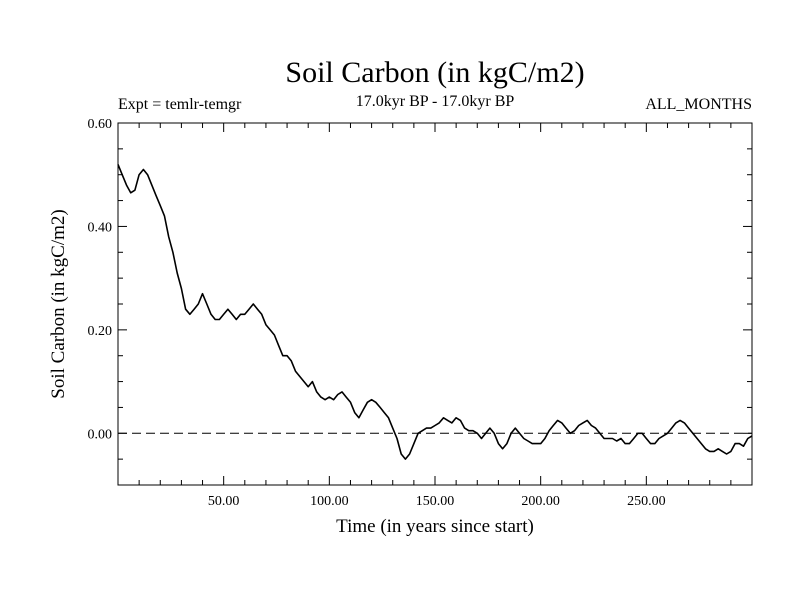  Describe the element at coordinates (100, 434) in the screenshot. I see `y-tick-label: 0.00` at that location.